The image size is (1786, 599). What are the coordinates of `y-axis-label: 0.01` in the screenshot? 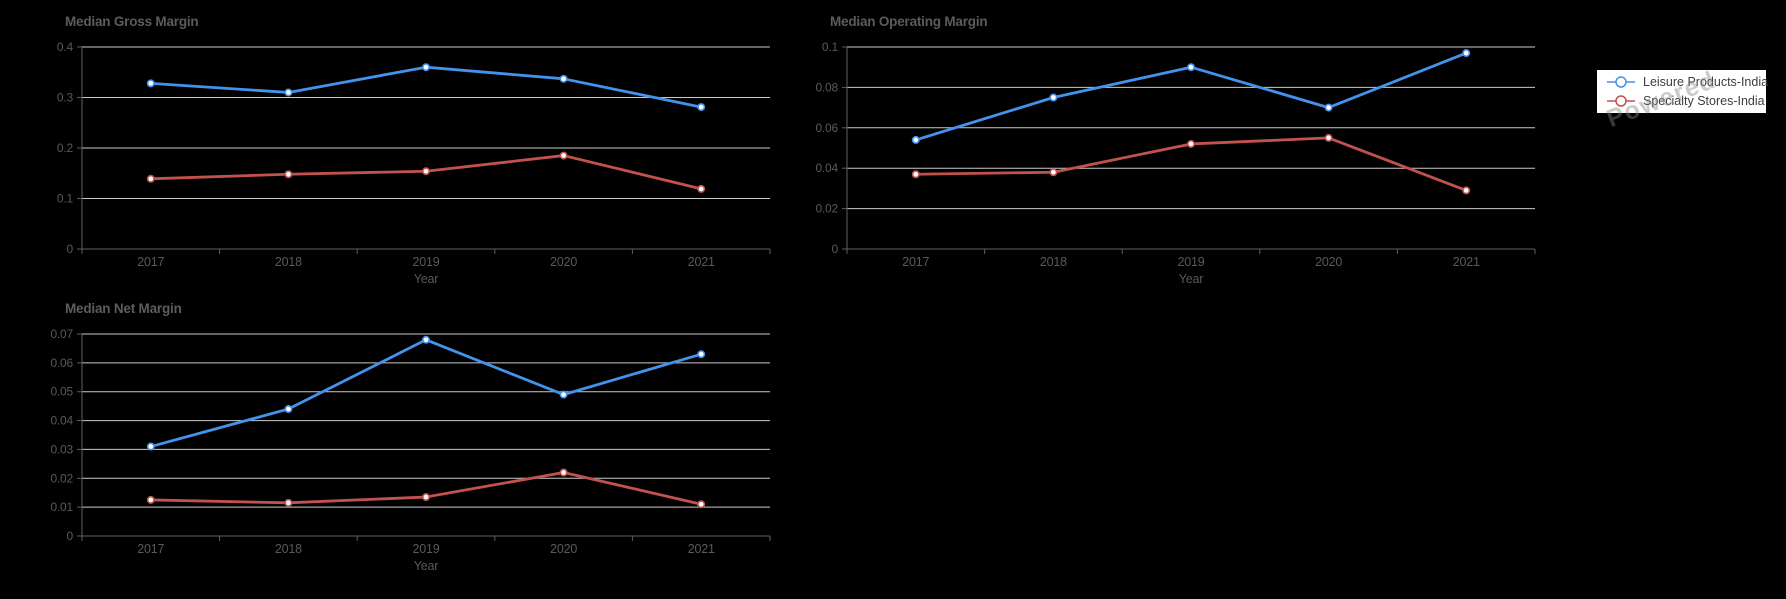 It's located at (61, 507).